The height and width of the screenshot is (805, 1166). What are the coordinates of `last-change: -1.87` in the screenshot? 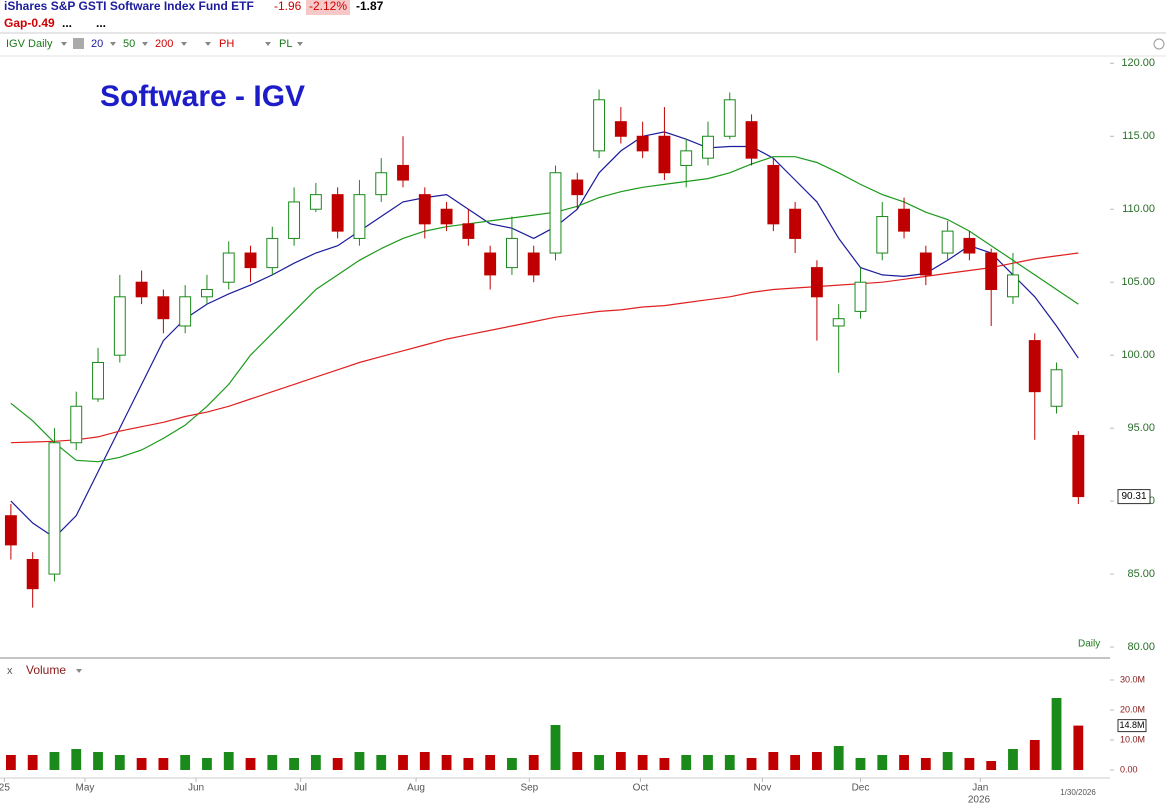 It's located at (370, 6).